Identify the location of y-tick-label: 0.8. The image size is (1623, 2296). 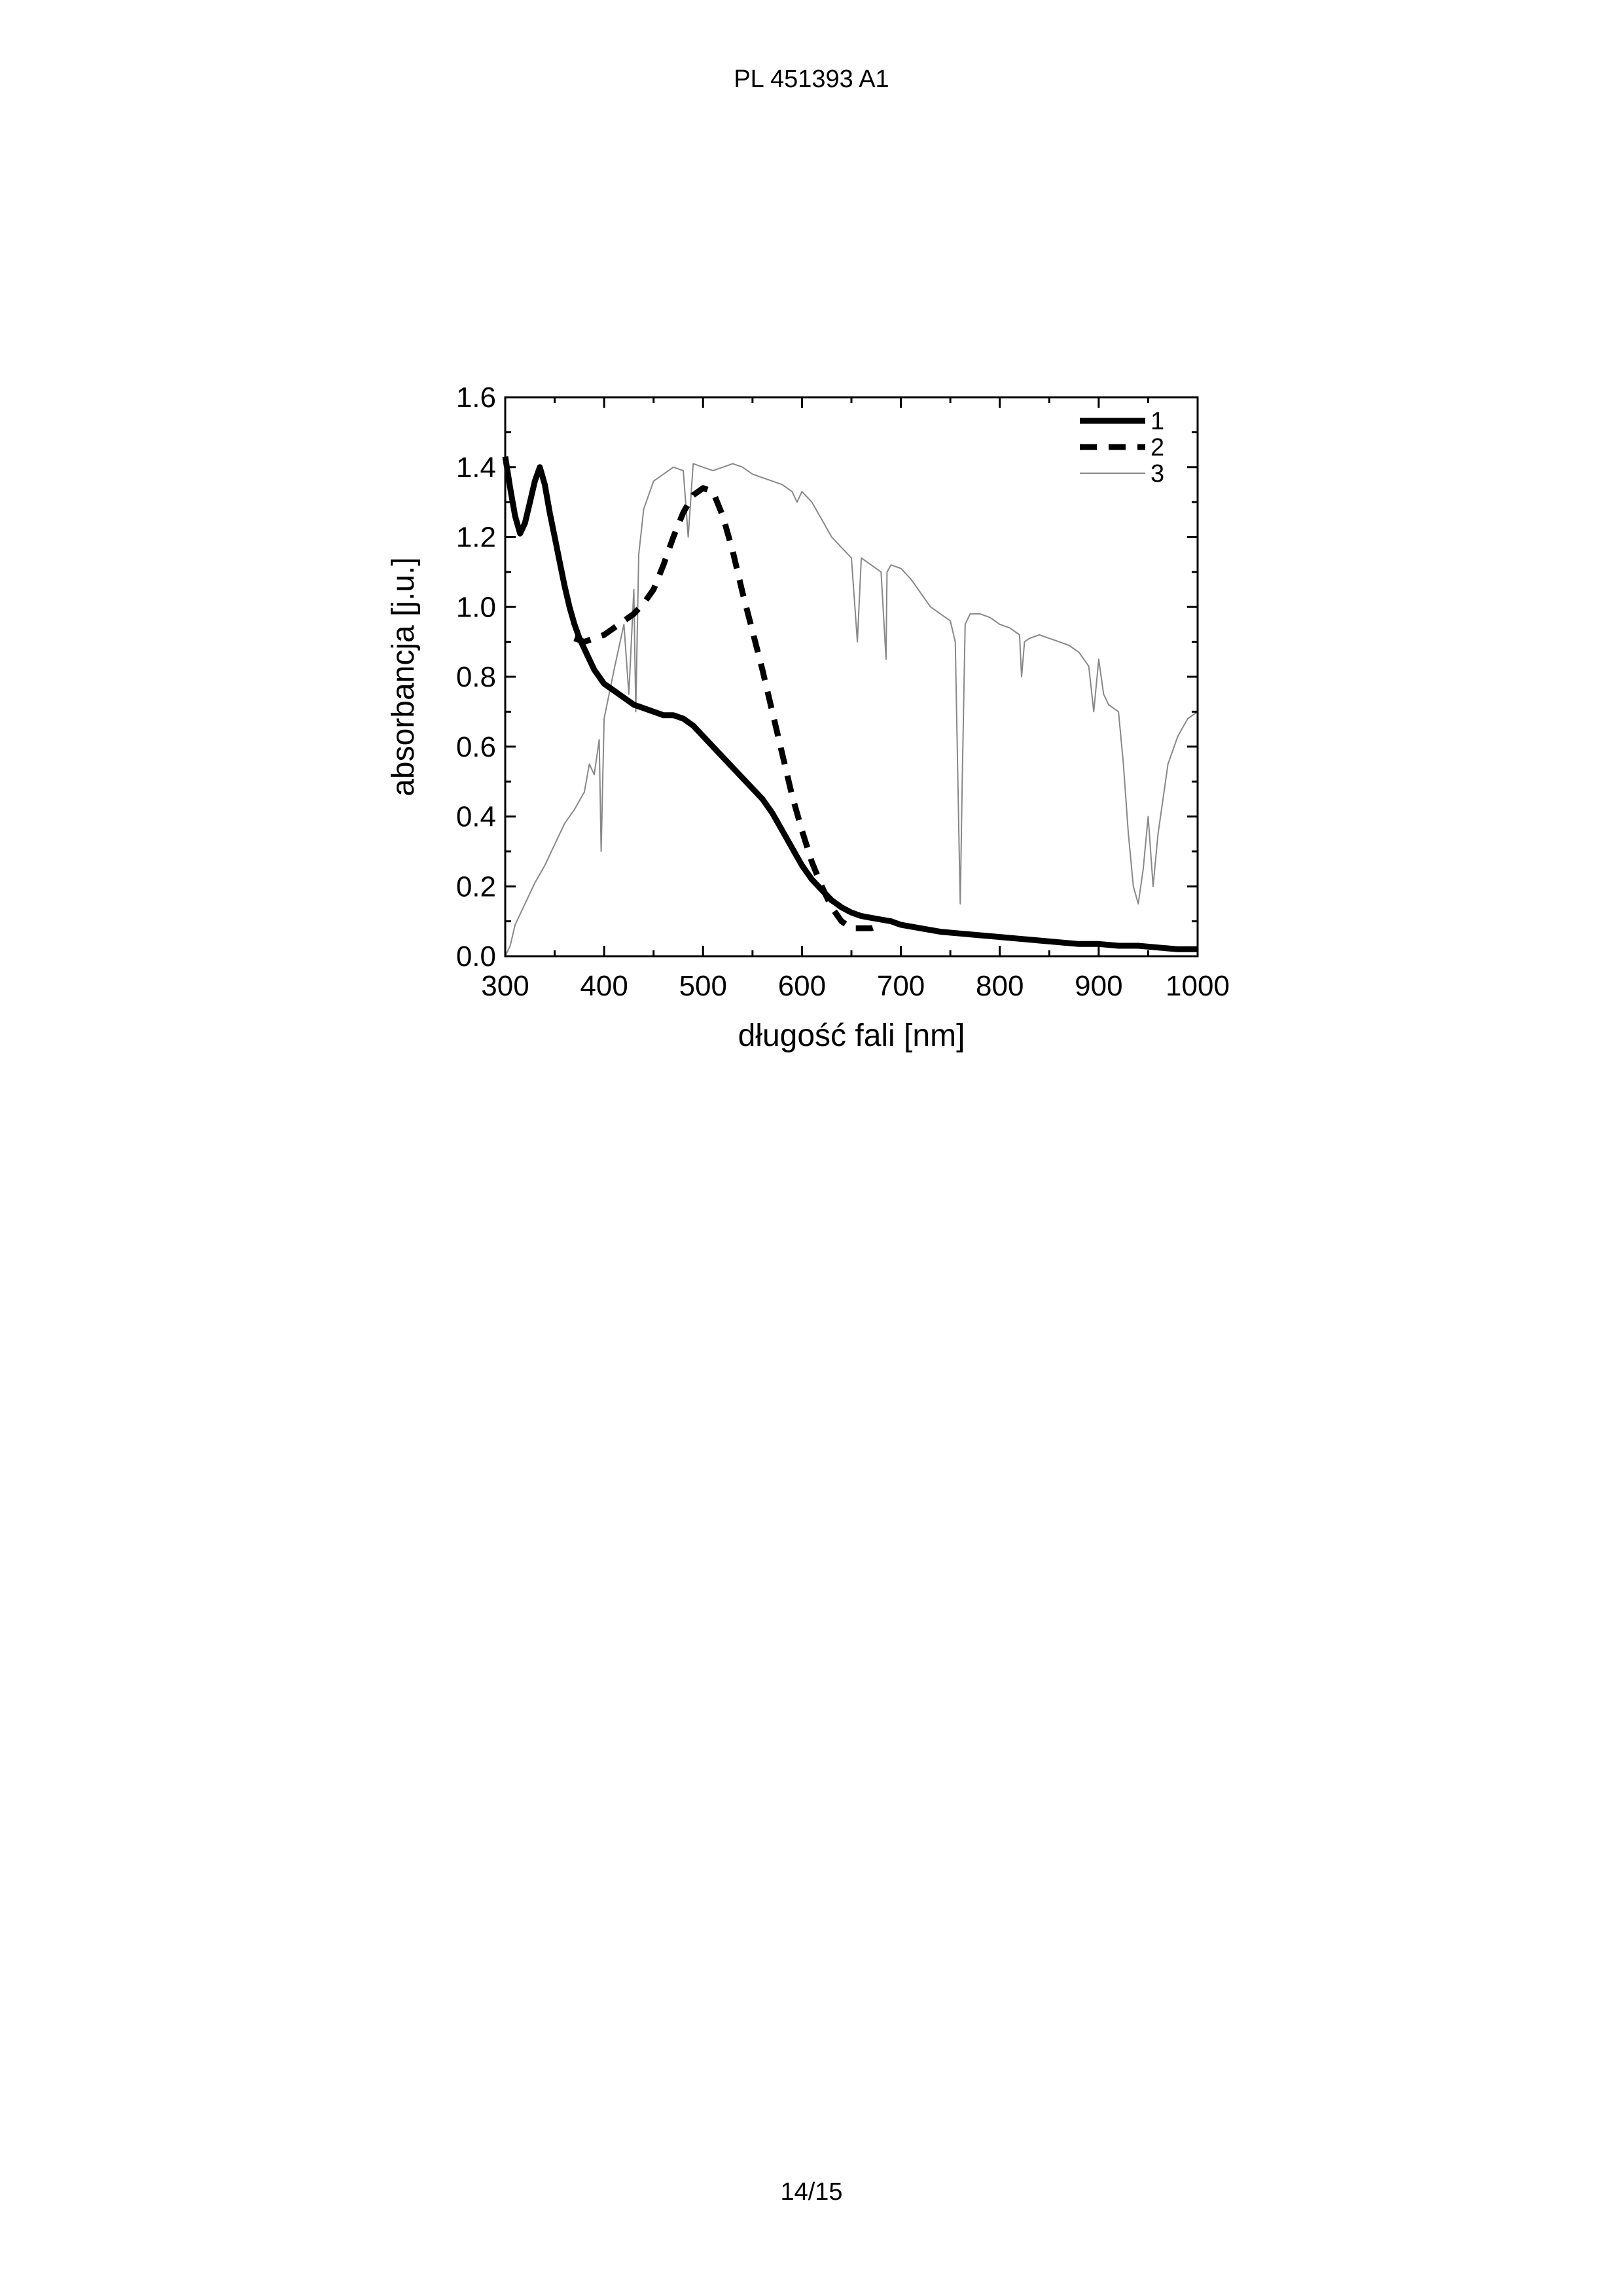
(476, 677).